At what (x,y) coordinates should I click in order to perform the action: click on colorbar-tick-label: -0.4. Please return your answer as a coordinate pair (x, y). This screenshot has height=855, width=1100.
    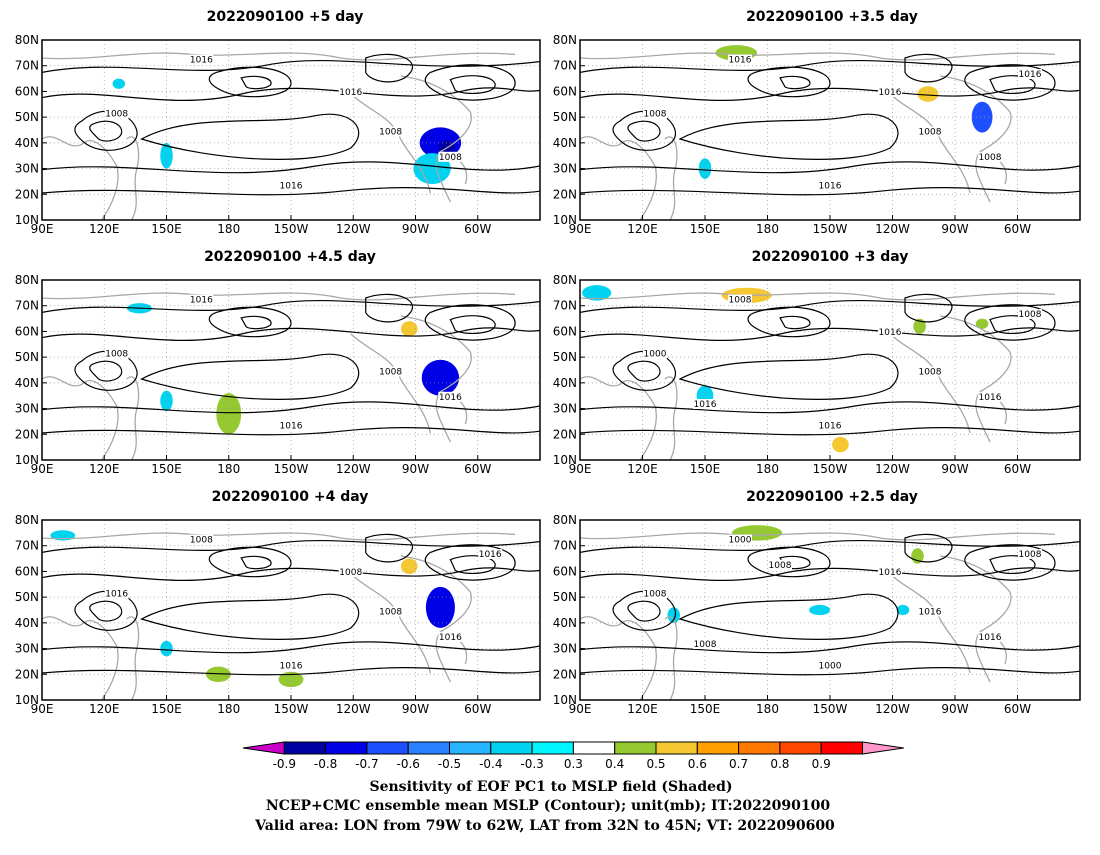
    Looking at the image, I should click on (490, 764).